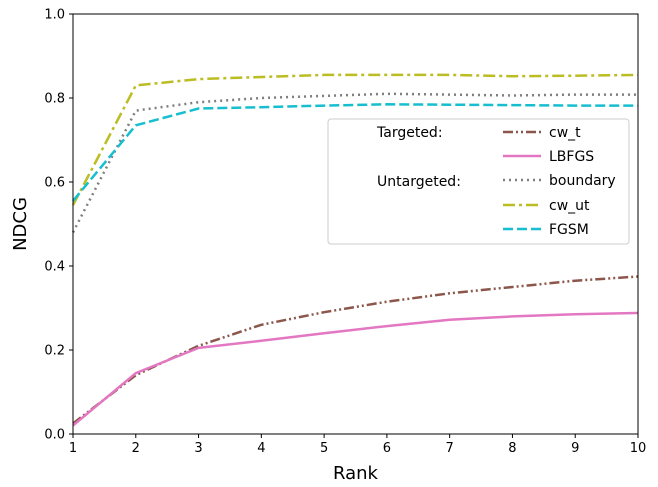  Describe the element at coordinates (450, 448) in the screenshot. I see `x-tick-label: 7` at that location.